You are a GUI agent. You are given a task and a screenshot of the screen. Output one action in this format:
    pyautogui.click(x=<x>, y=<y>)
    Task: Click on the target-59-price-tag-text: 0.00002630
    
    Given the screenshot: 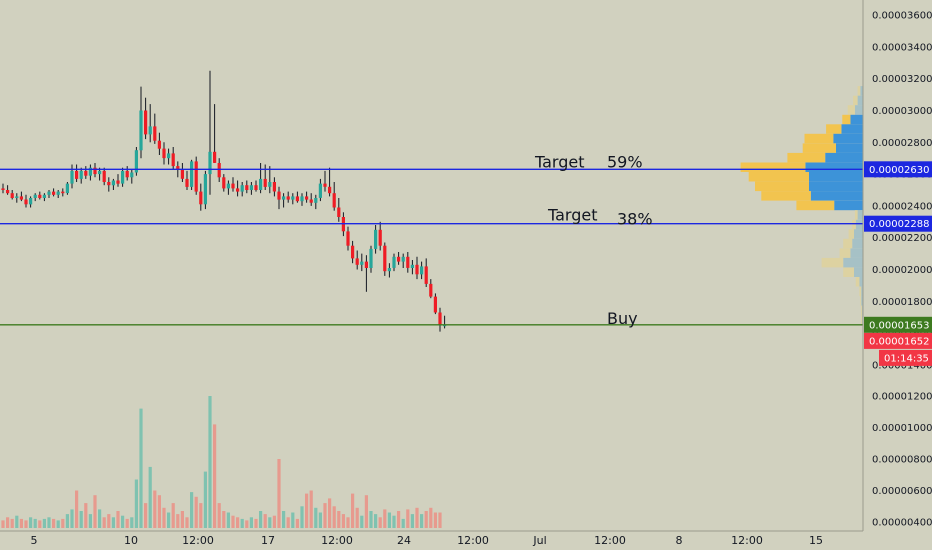 What is the action you would take?
    pyautogui.click(x=899, y=170)
    